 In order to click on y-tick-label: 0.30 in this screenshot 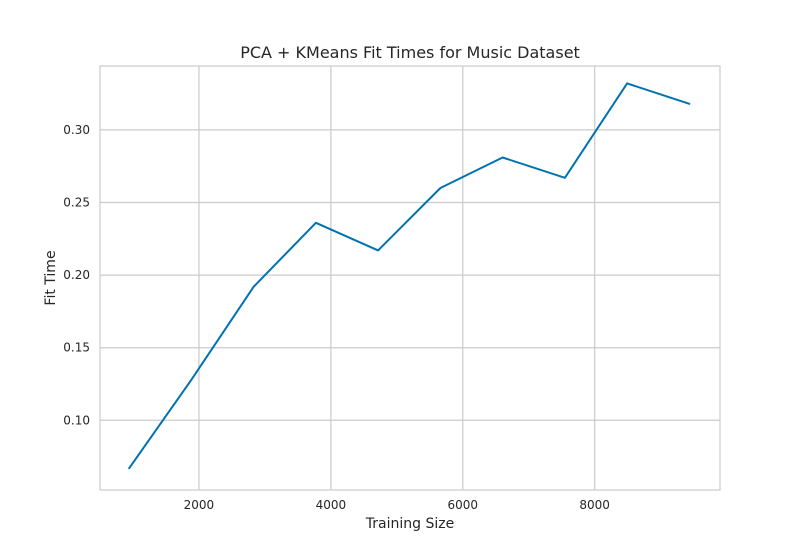, I will do `click(76, 130)`.